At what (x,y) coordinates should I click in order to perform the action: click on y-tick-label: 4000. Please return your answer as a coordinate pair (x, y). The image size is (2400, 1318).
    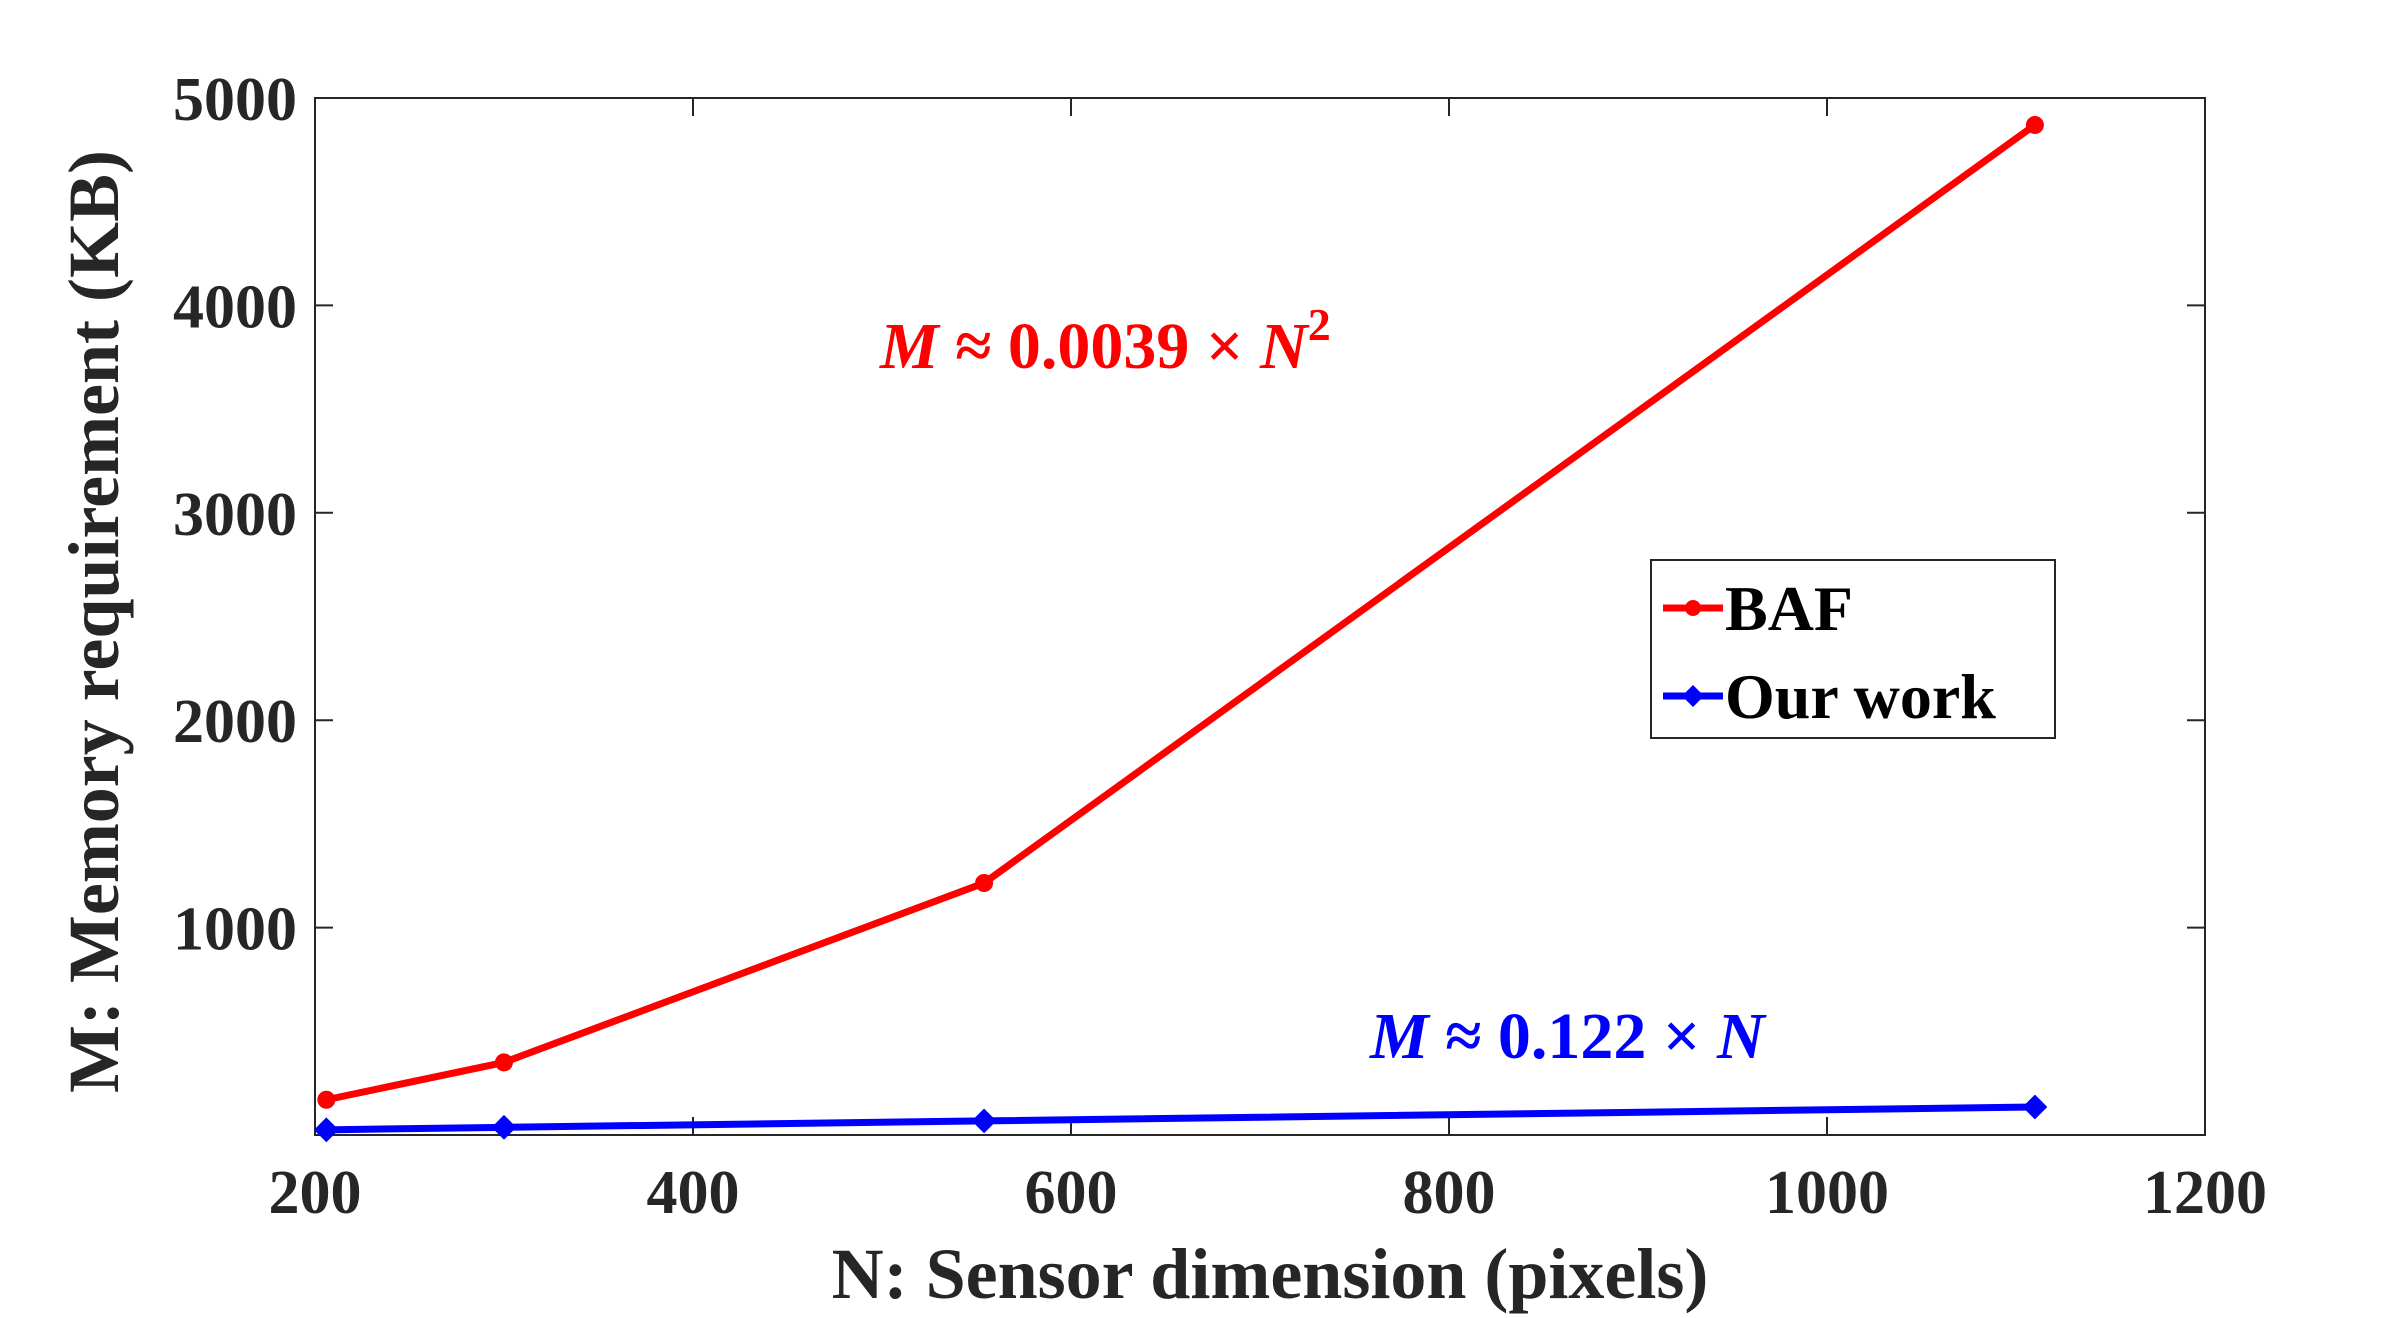
    Looking at the image, I should click on (235, 307).